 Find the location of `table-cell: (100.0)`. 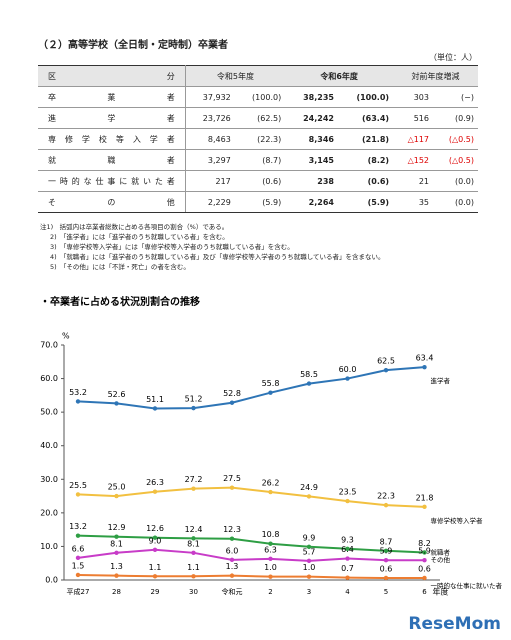

table-cell: (100.0) is located at coordinates (260, 97).